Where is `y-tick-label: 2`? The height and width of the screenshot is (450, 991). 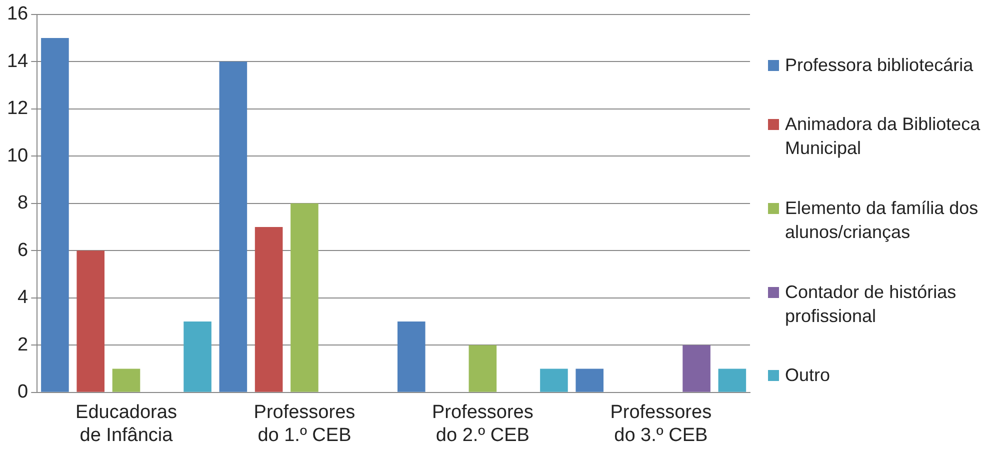 y-tick-label: 2 is located at coordinates (23, 345).